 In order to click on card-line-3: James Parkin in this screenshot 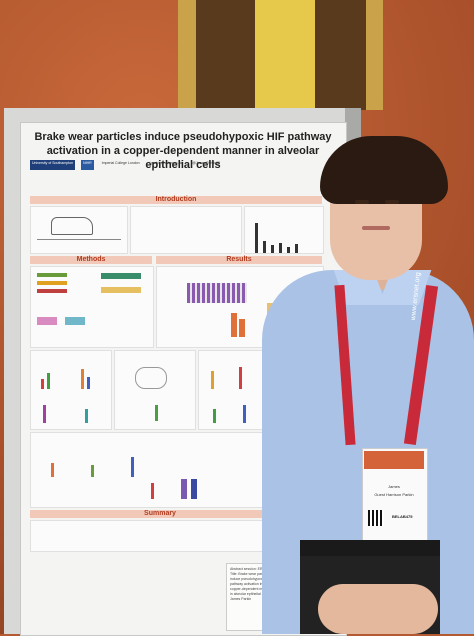, I will do `click(241, 599)`.